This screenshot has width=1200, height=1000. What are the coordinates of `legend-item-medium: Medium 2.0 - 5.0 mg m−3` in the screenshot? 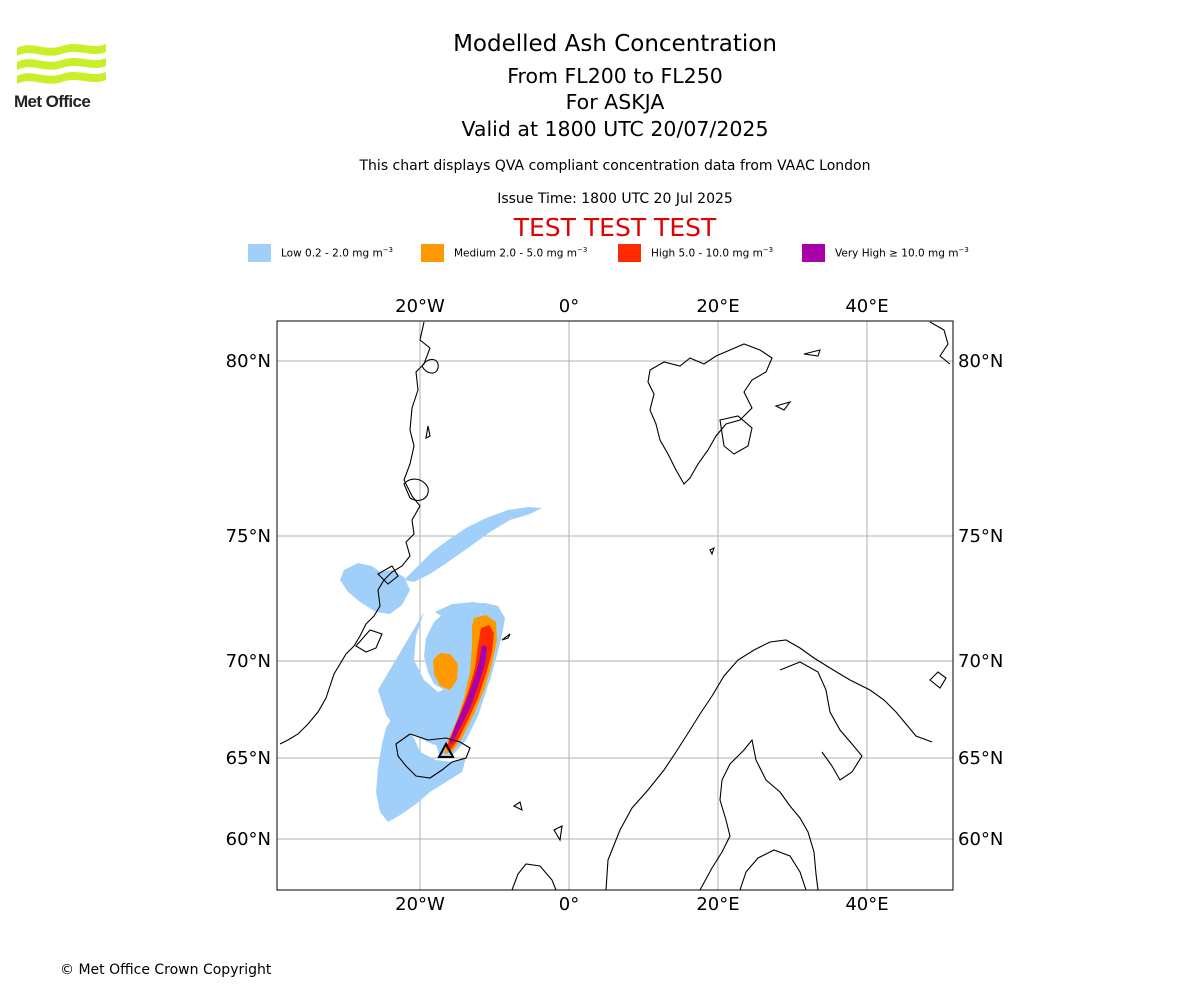 It's located at (504, 253).